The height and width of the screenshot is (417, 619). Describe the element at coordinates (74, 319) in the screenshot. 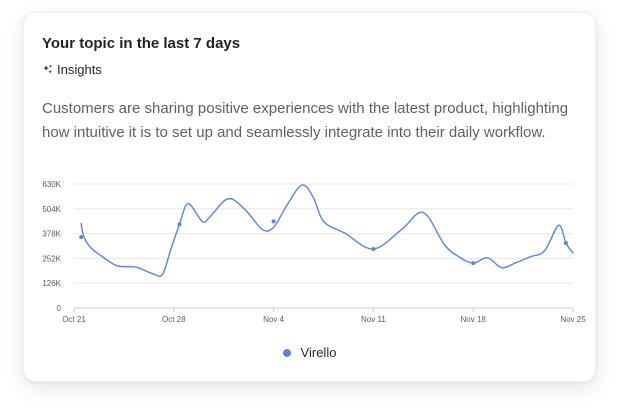

I see `x-tick-label: Oct 21` at that location.